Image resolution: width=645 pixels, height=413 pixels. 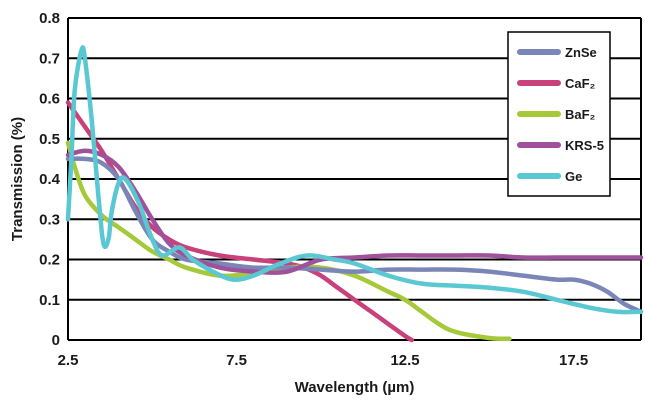 I want to click on y-tick-label: 0.2, so click(x=49, y=260).